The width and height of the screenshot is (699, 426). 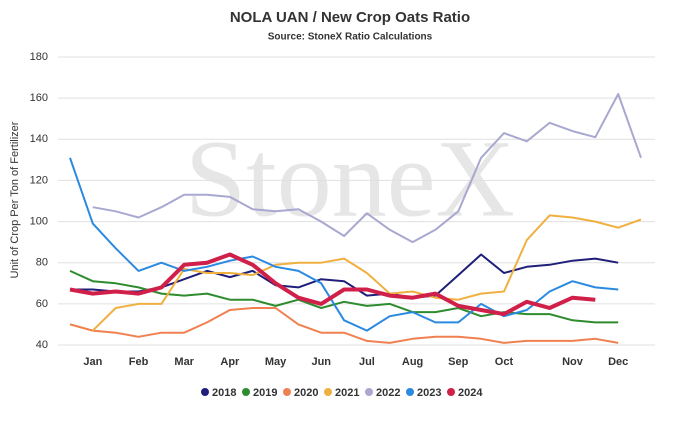 What do you see at coordinates (306, 393) in the screenshot?
I see `legend-label: 2020` at bounding box center [306, 393].